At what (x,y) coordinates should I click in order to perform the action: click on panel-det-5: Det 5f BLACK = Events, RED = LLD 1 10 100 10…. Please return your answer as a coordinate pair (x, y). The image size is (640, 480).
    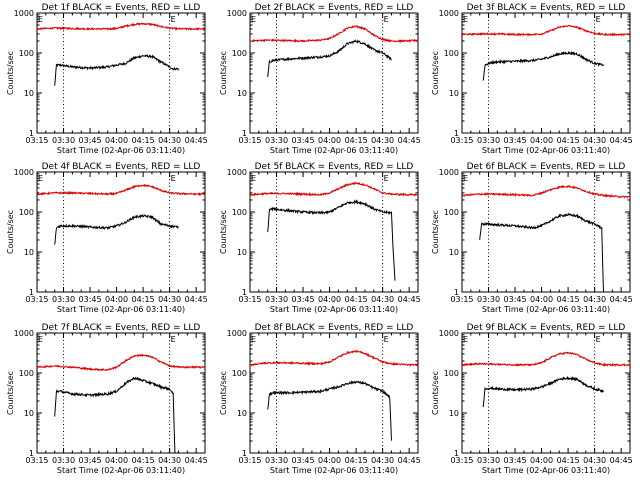
    Looking at the image, I should click on (320, 238).